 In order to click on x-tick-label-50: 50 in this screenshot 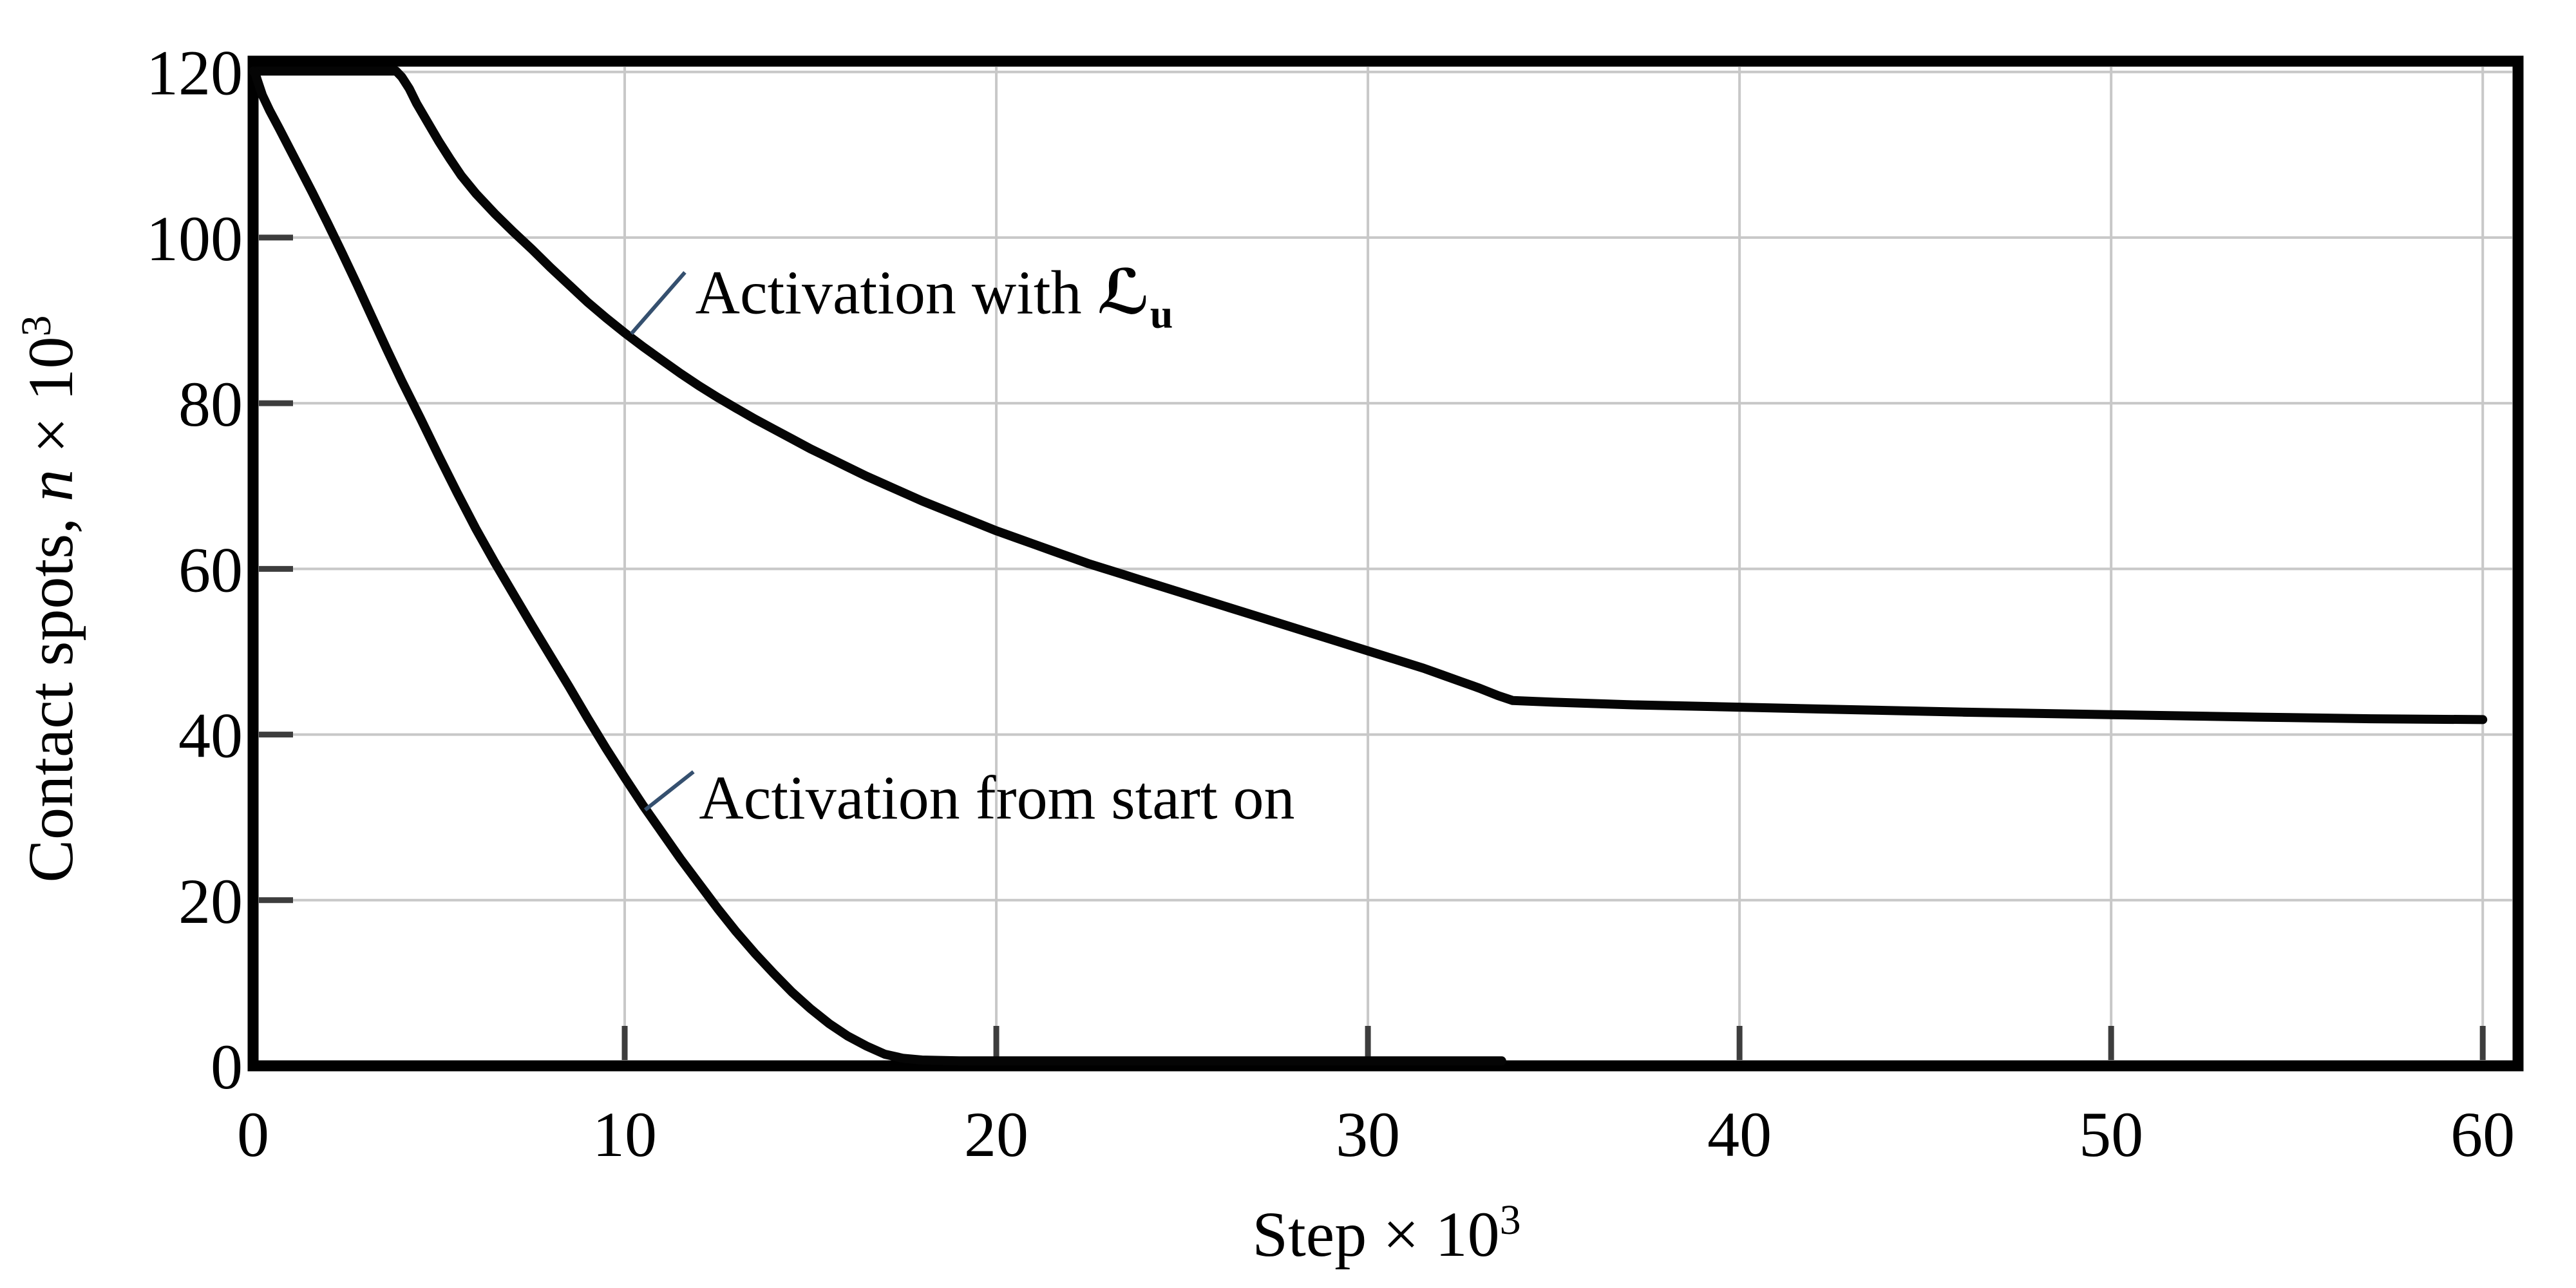, I will do `click(2111, 1134)`.